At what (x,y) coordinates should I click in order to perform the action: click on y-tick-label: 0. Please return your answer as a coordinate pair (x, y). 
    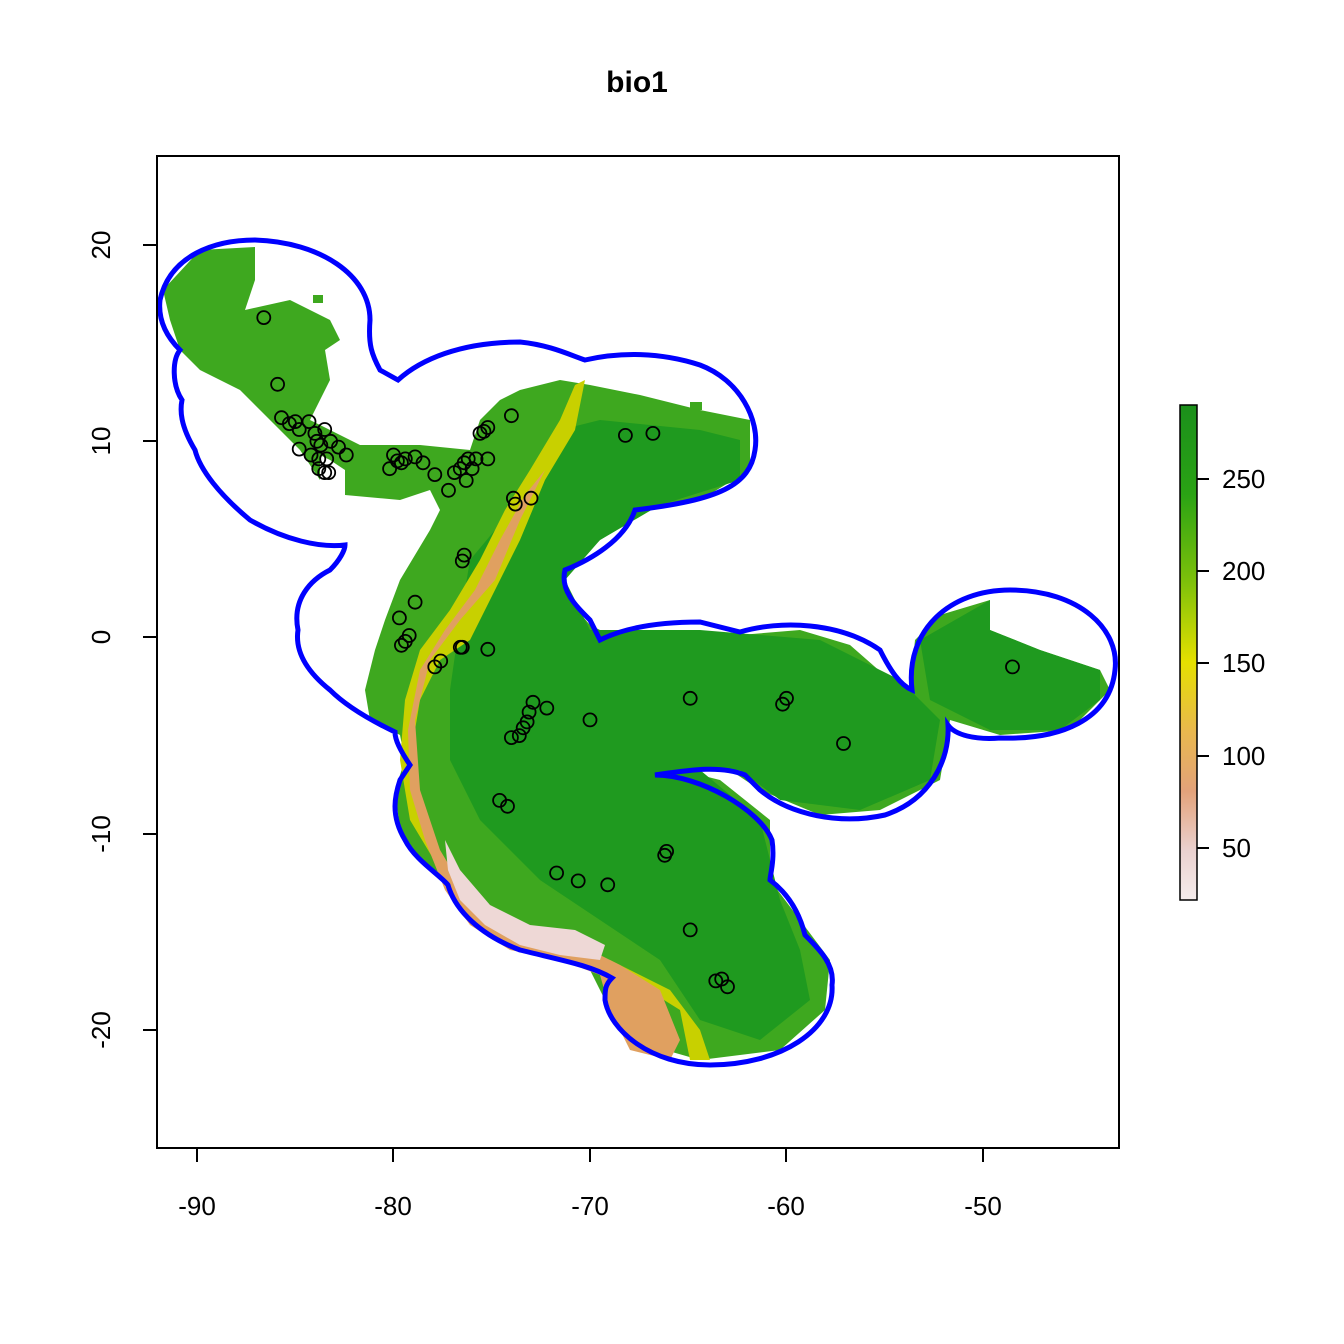
    Looking at the image, I should click on (101, 637).